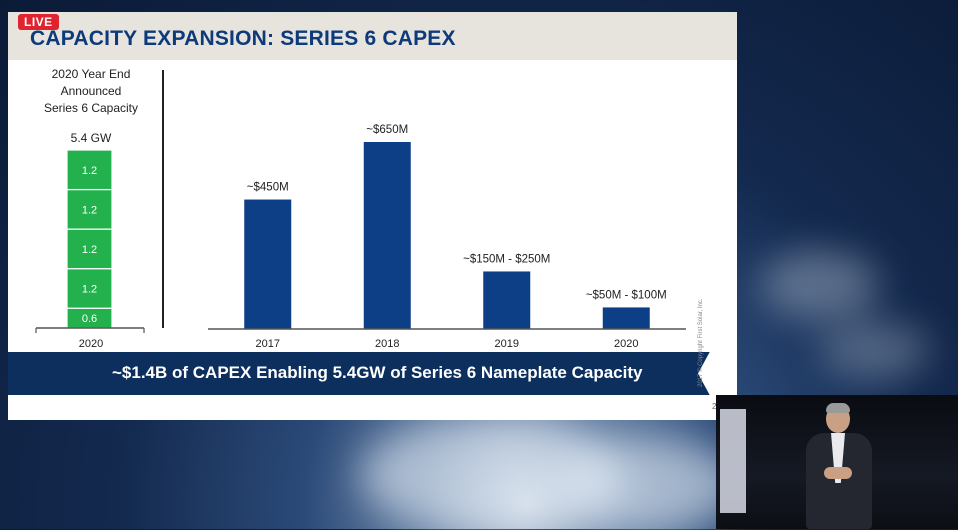 This screenshot has width=958, height=530. What do you see at coordinates (243, 38) in the screenshot?
I see `slide-title: CAPACITY EXPANSION: SERIES 6 CAPEX` at bounding box center [243, 38].